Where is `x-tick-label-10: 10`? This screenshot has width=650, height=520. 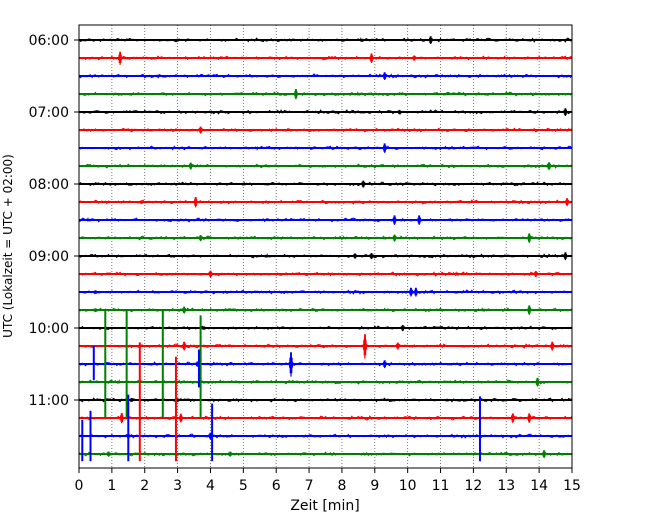 x-tick-label-10: 10 is located at coordinates (408, 486).